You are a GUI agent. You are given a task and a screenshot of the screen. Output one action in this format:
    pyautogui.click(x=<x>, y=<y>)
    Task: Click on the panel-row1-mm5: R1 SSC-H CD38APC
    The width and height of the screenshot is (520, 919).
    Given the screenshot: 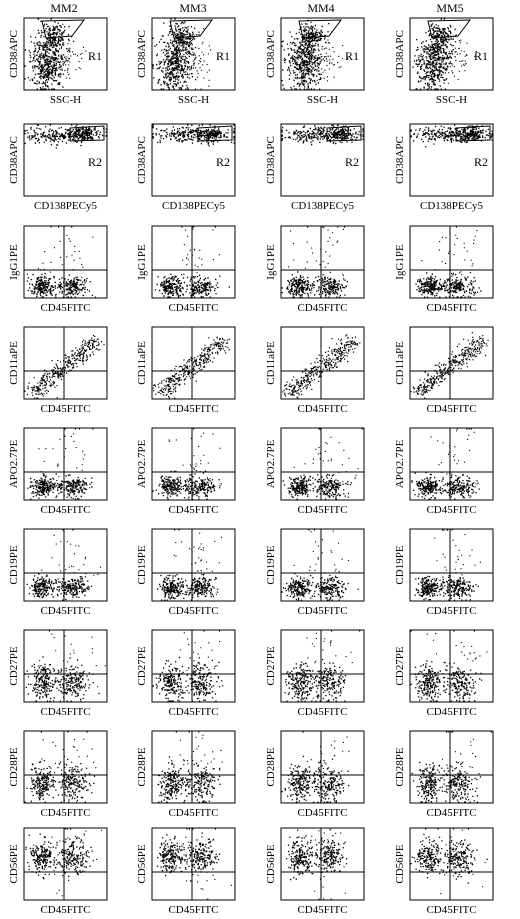 What is the action you would take?
    pyautogui.click(x=444, y=61)
    